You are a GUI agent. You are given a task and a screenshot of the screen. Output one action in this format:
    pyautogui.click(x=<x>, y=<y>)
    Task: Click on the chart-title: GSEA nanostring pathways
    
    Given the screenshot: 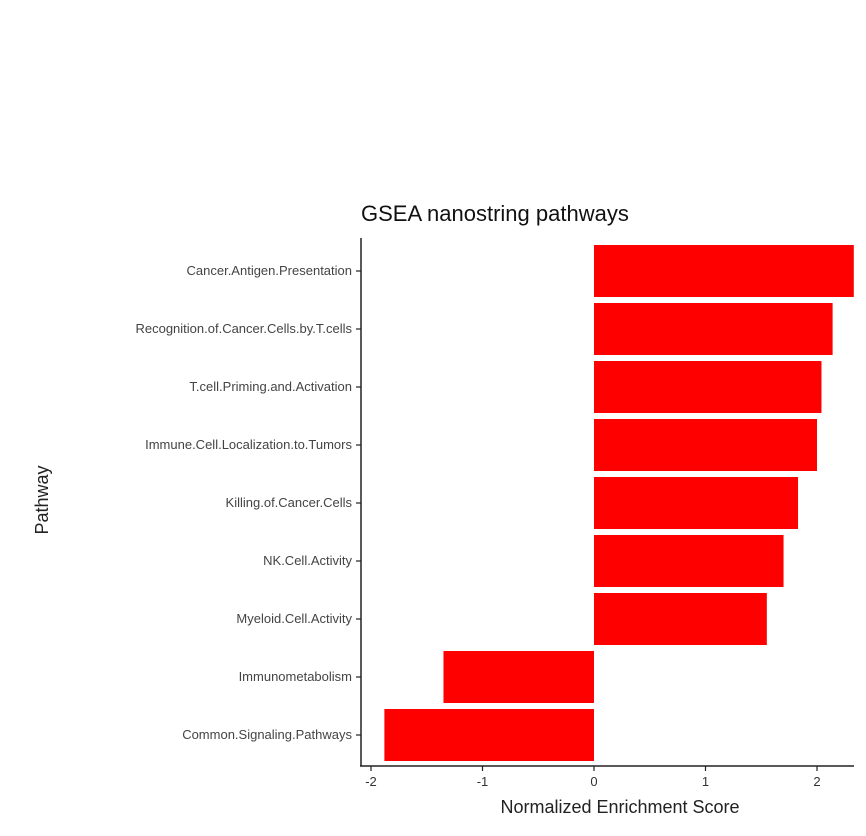 What is the action you would take?
    pyautogui.click(x=495, y=213)
    